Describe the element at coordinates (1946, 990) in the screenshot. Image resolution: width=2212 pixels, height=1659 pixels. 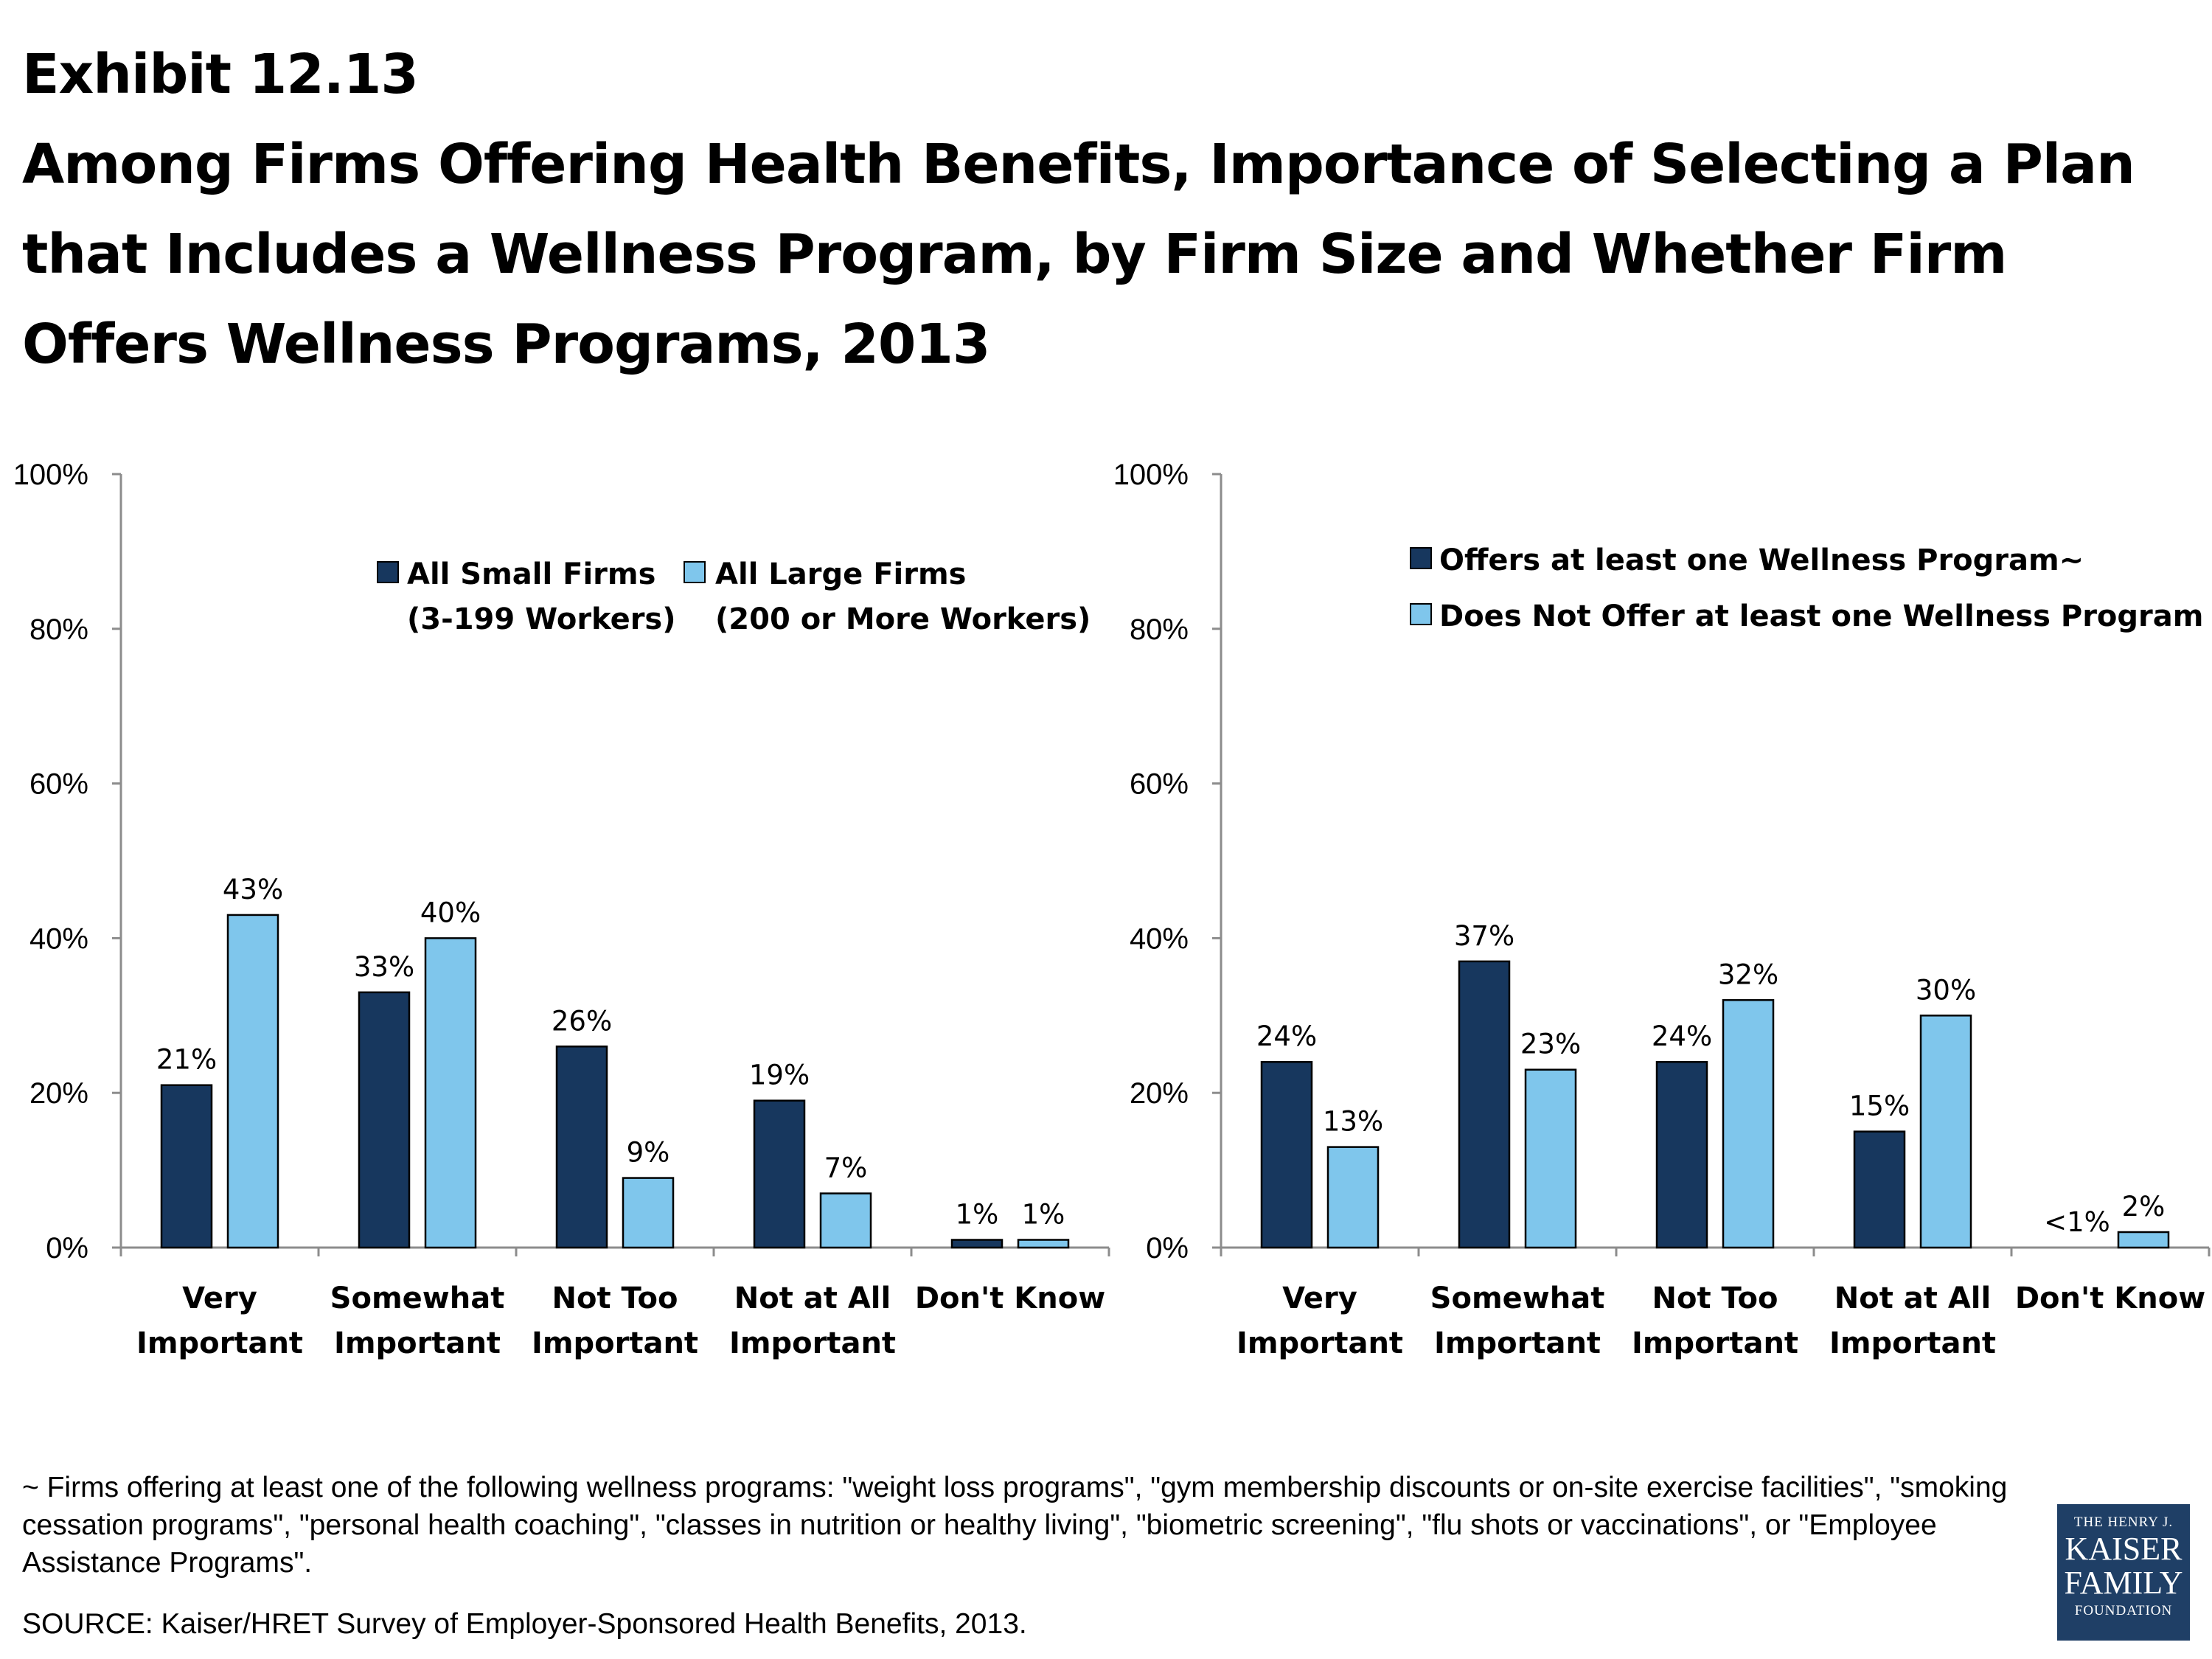
I see `data-label: 30%` at that location.